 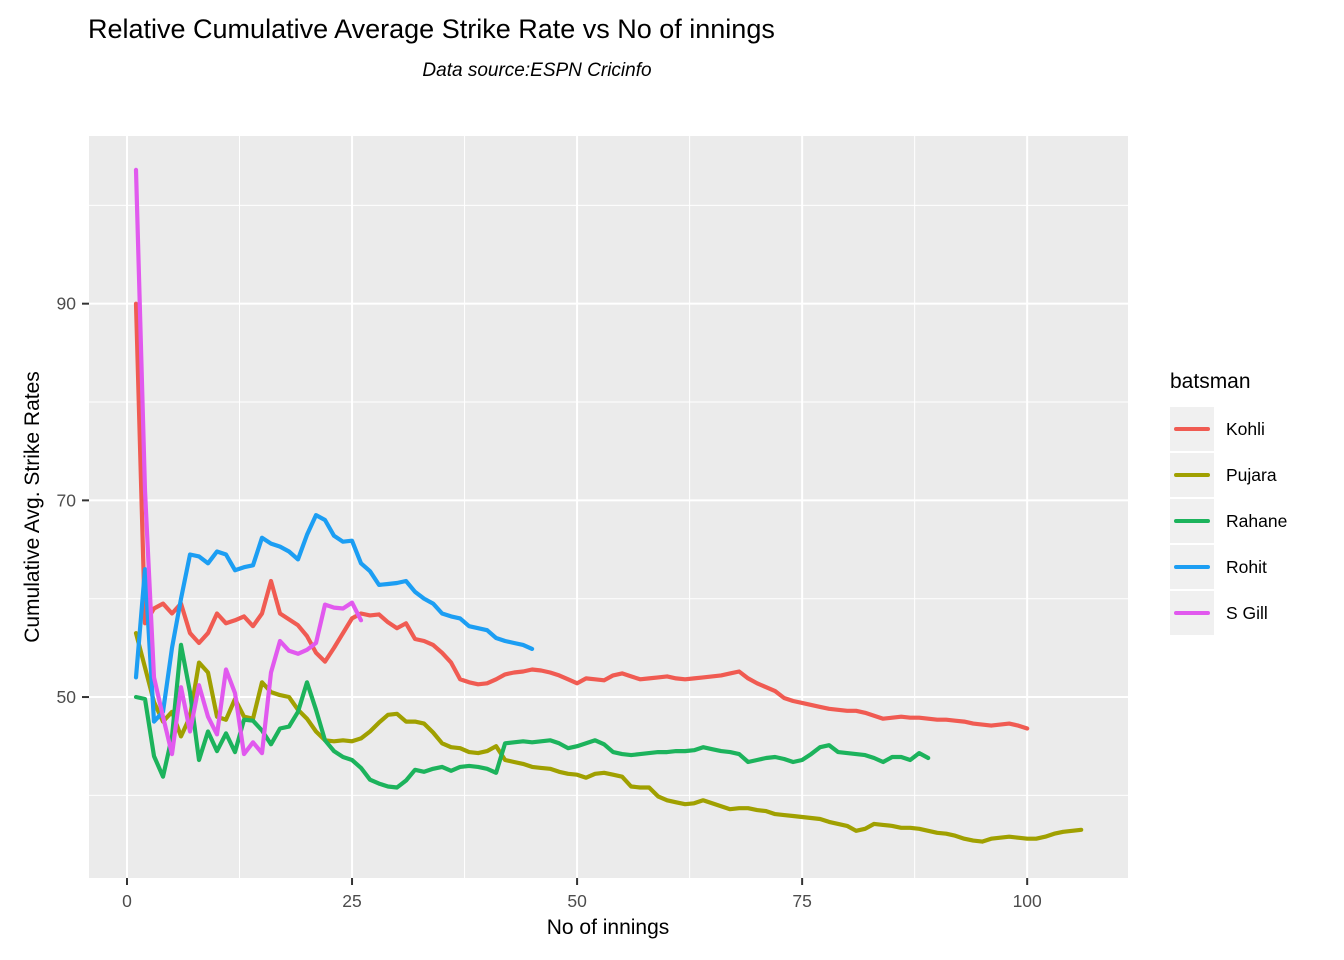 What do you see at coordinates (127, 901) in the screenshot?
I see `x-tick-label: 0` at bounding box center [127, 901].